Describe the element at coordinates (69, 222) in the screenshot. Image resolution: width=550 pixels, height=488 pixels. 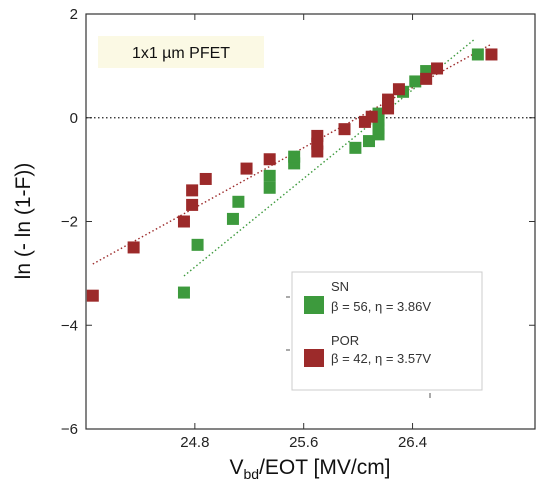
I see `y-tick-label: −2` at that location.